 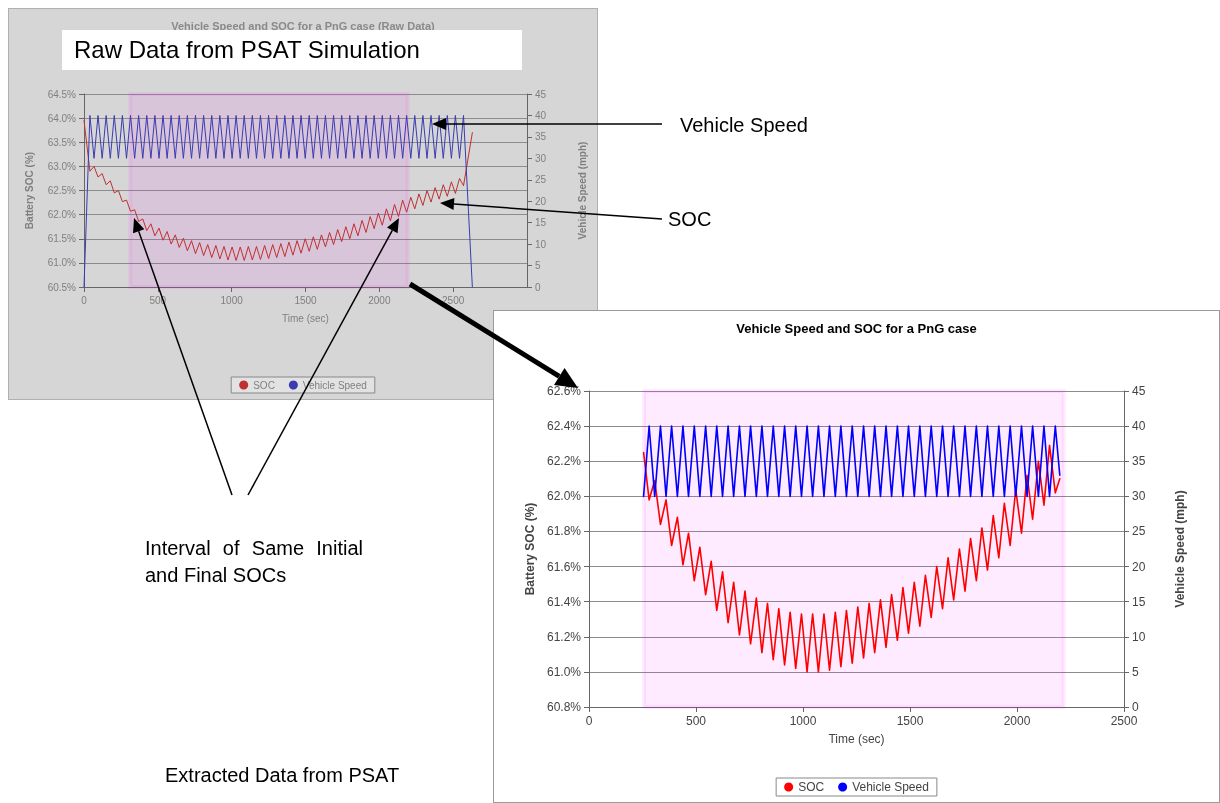 I want to click on text: Interval of Same Initial and Final SOCs, so click(x=254, y=562).